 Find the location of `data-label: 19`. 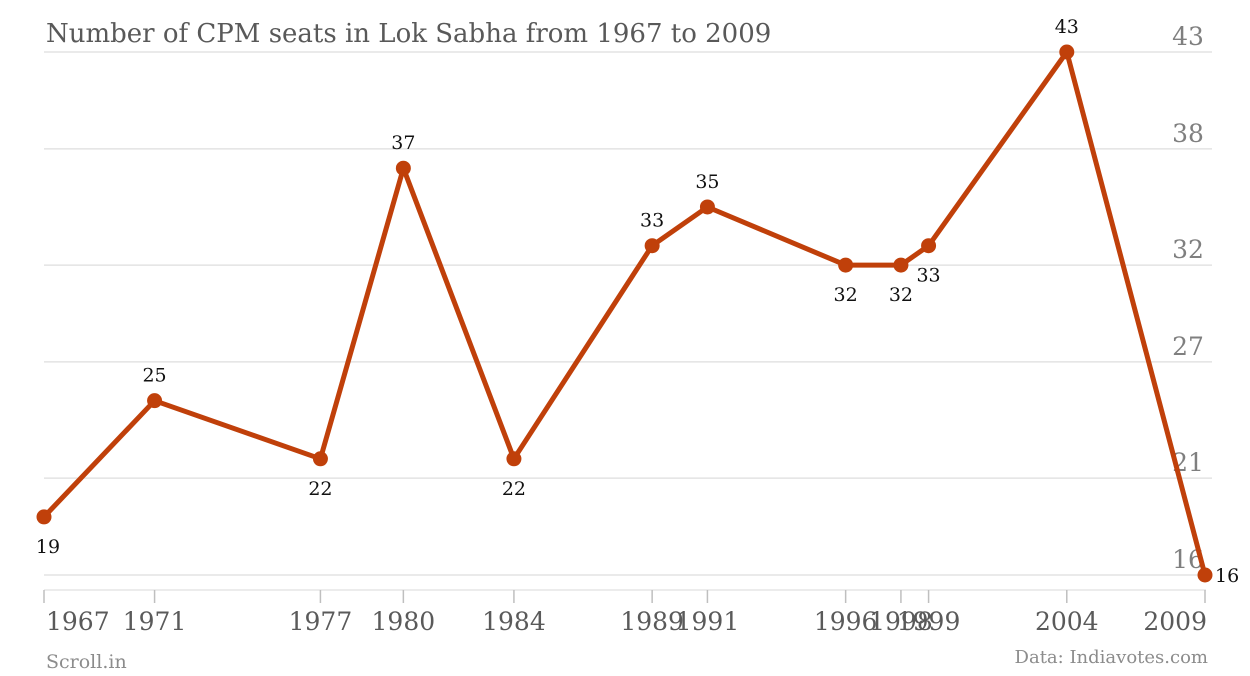

data-label: 19 is located at coordinates (48, 547).